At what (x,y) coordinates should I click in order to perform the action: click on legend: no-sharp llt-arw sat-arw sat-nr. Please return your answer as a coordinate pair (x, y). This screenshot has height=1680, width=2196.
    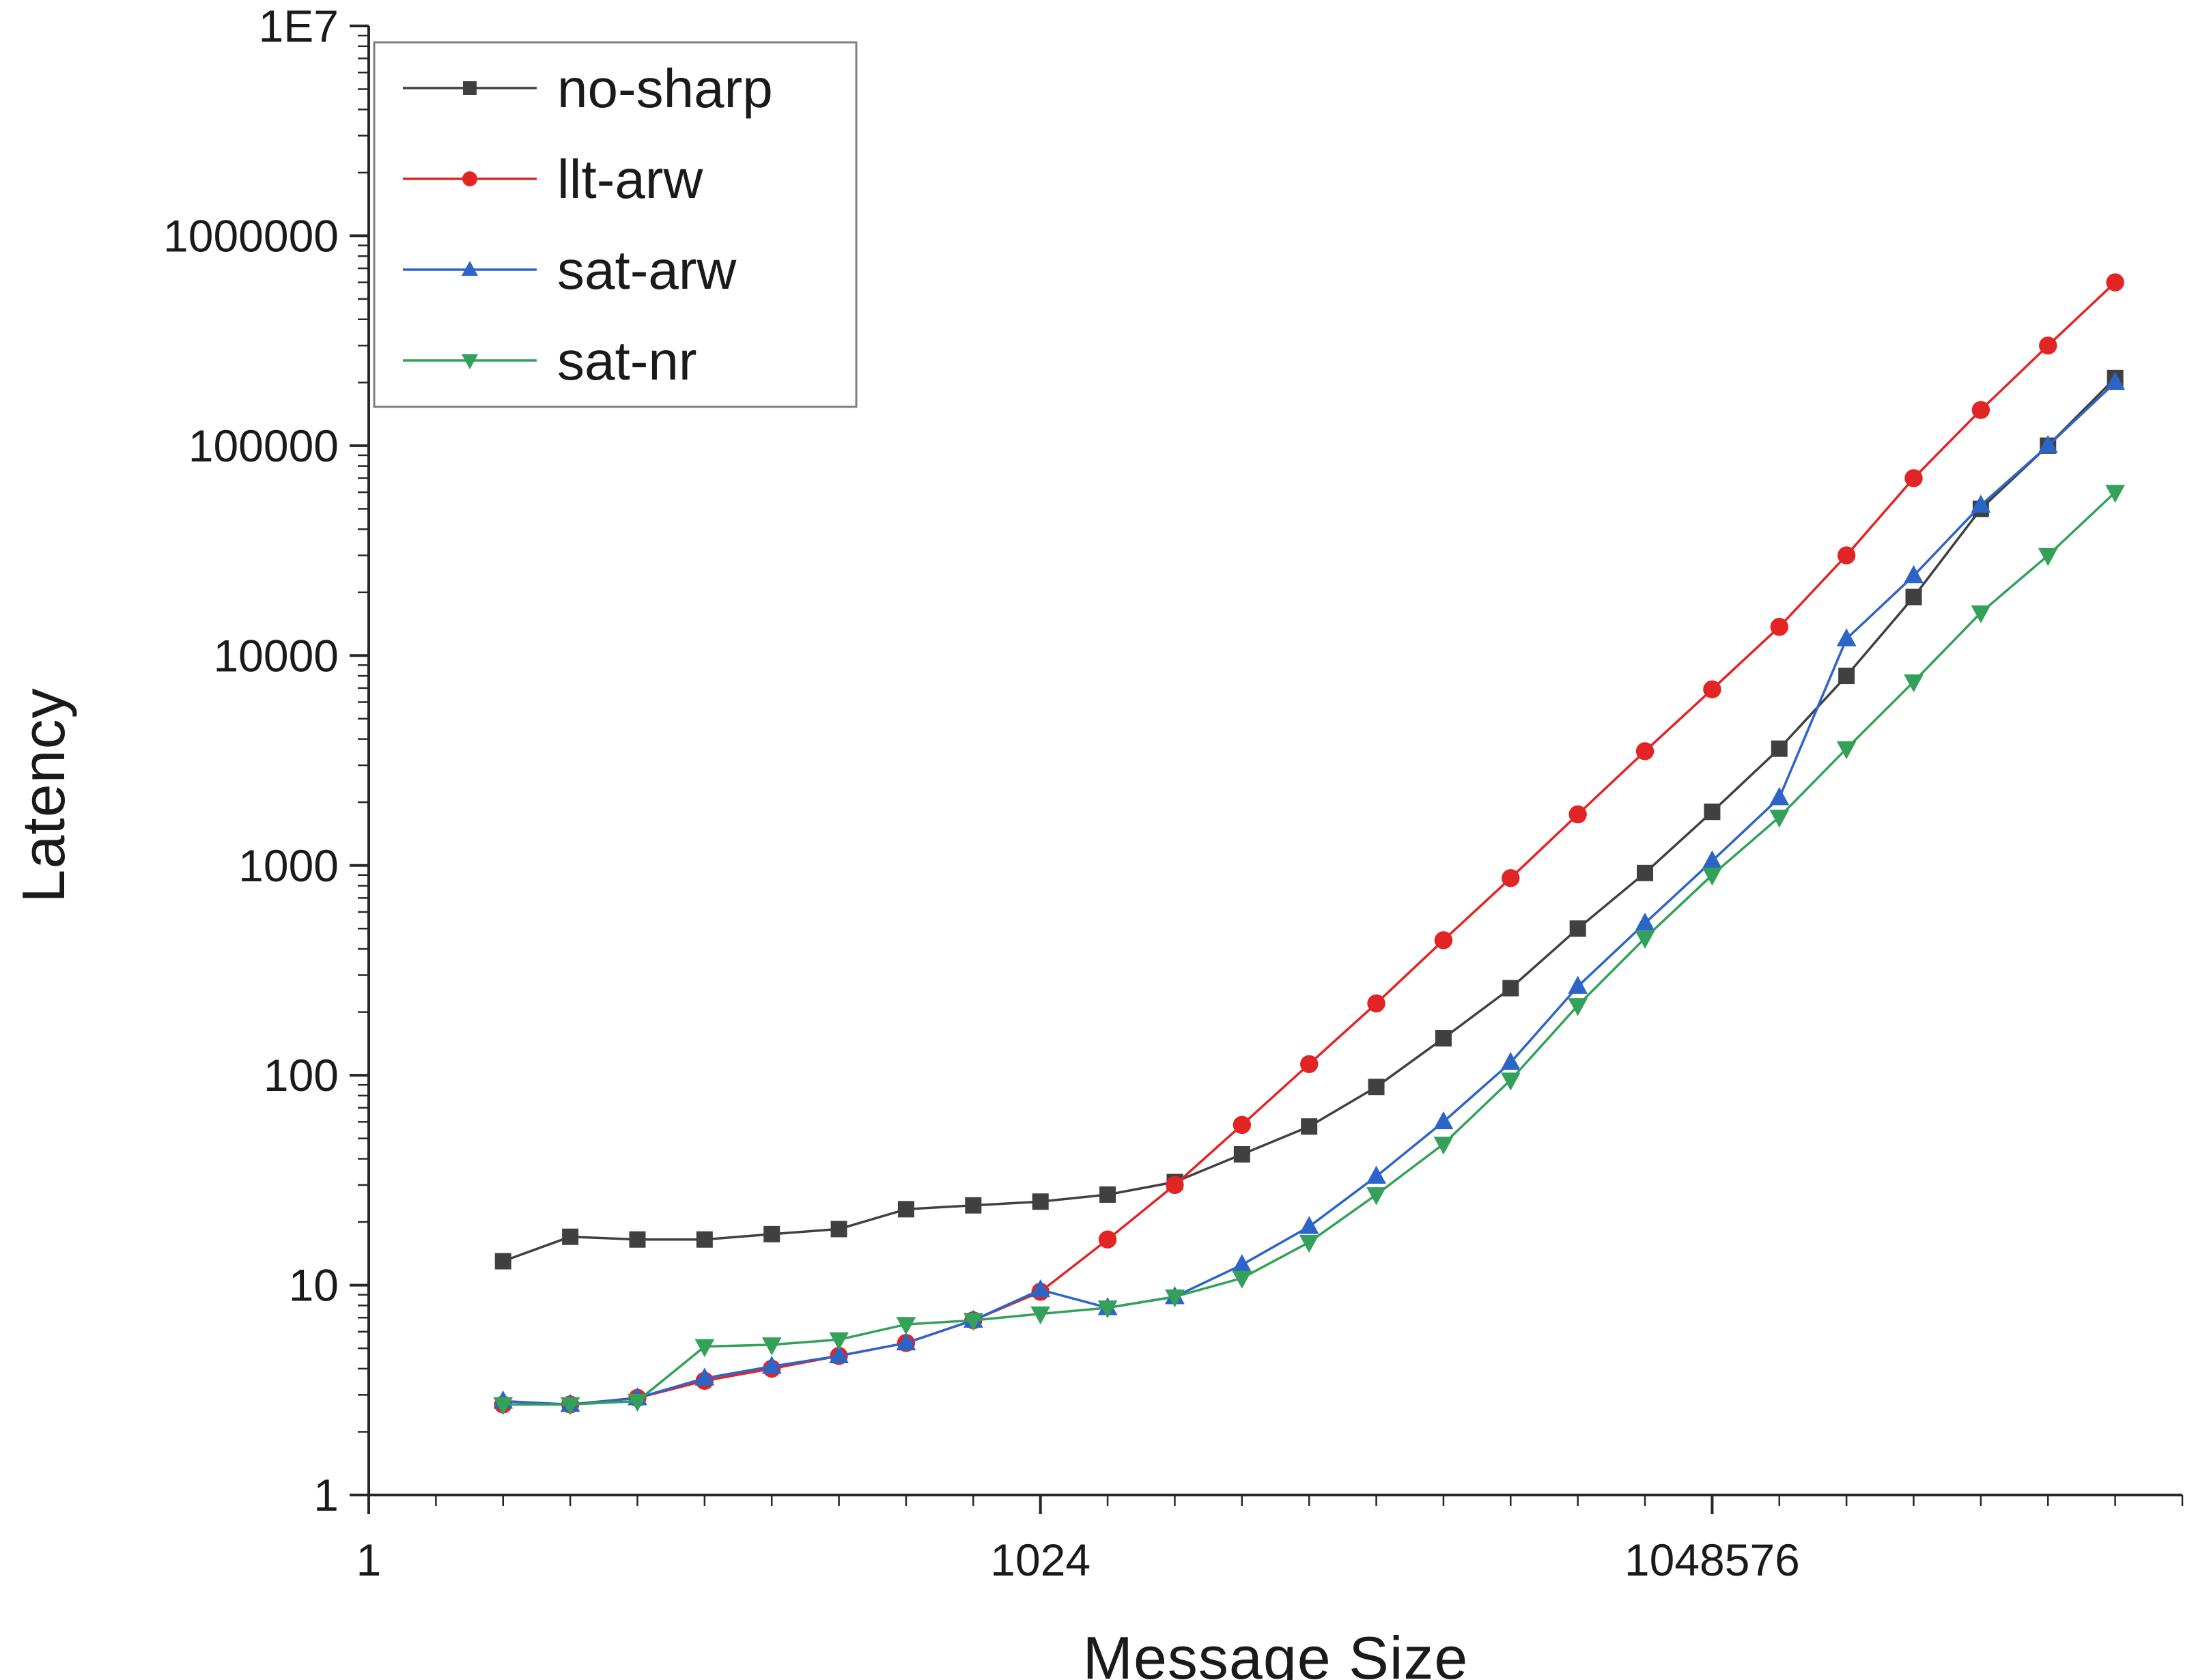
    Looking at the image, I should click on (616, 224).